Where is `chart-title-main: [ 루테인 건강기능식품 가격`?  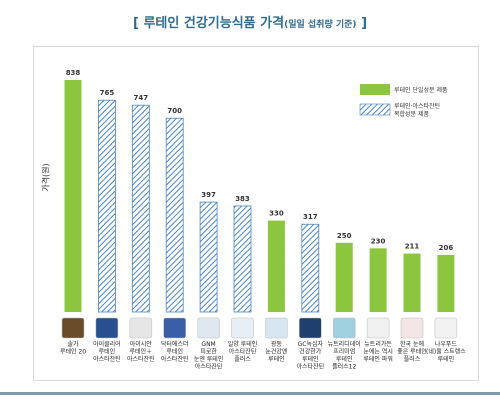 chart-title-main: [ 루테인 건강기능식품 가격 is located at coordinates (208, 23).